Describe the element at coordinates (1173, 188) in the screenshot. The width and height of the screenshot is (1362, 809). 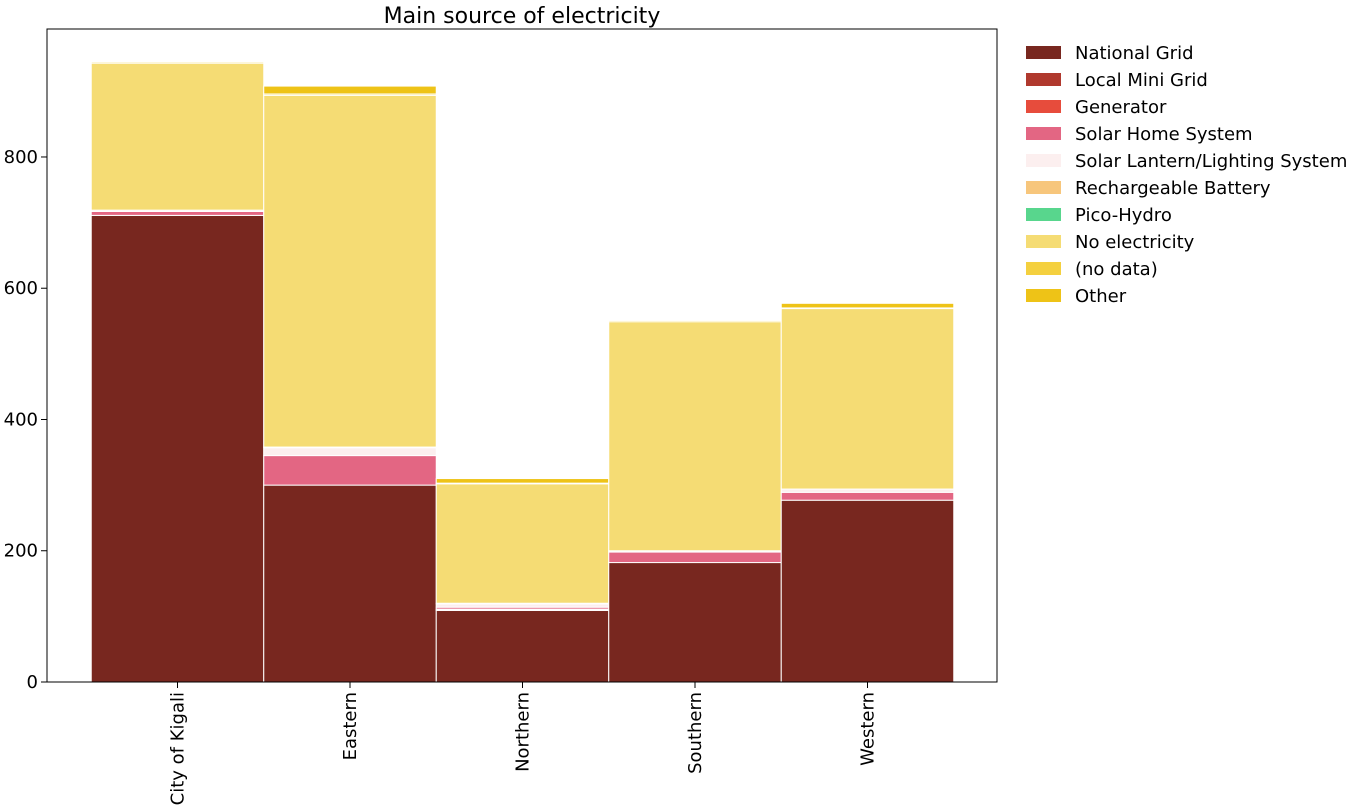
I see `legend-label-rechargeable-battery: Rechargeable Battery` at that location.